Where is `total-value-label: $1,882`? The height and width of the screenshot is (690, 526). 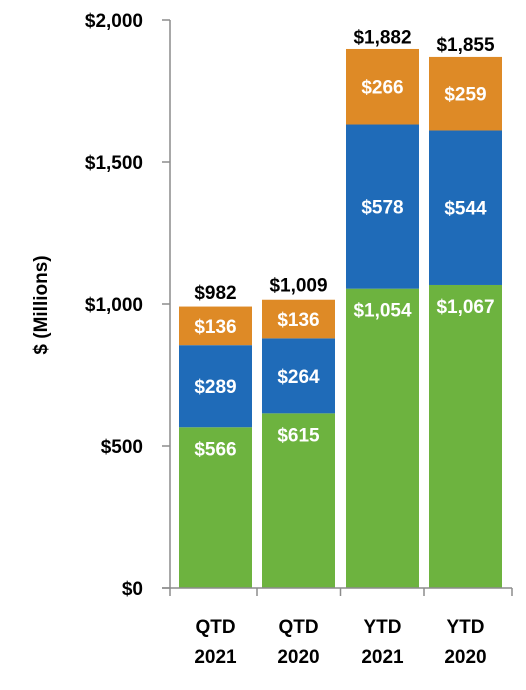
total-value-label: $1,882 is located at coordinates (382, 38).